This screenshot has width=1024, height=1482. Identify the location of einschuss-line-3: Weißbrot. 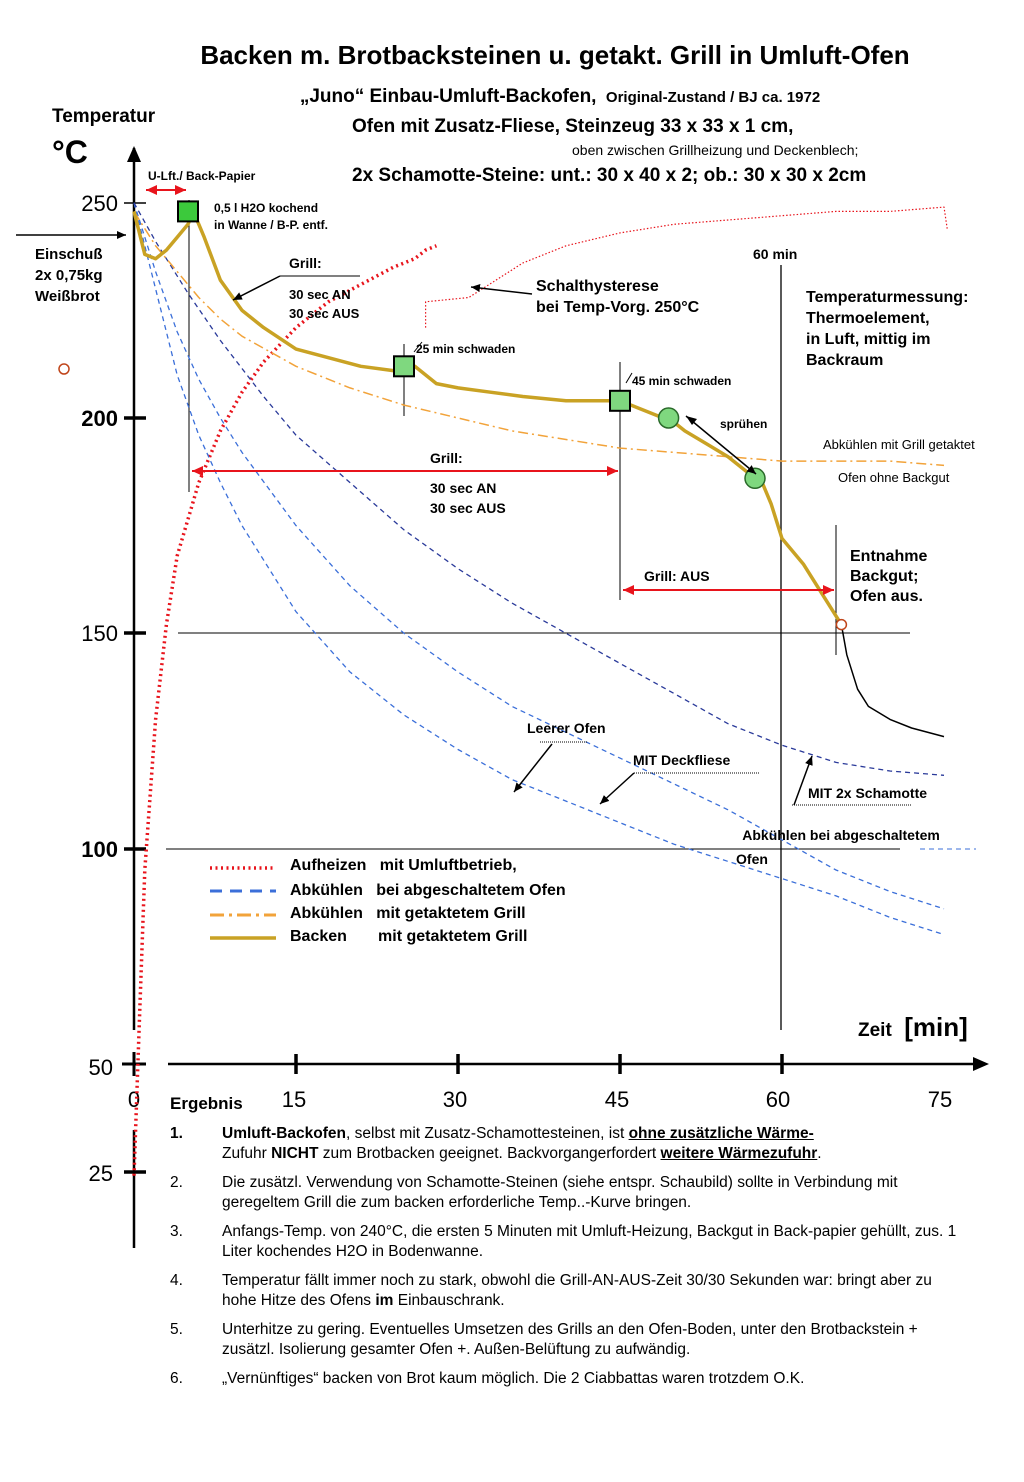
(67, 296).